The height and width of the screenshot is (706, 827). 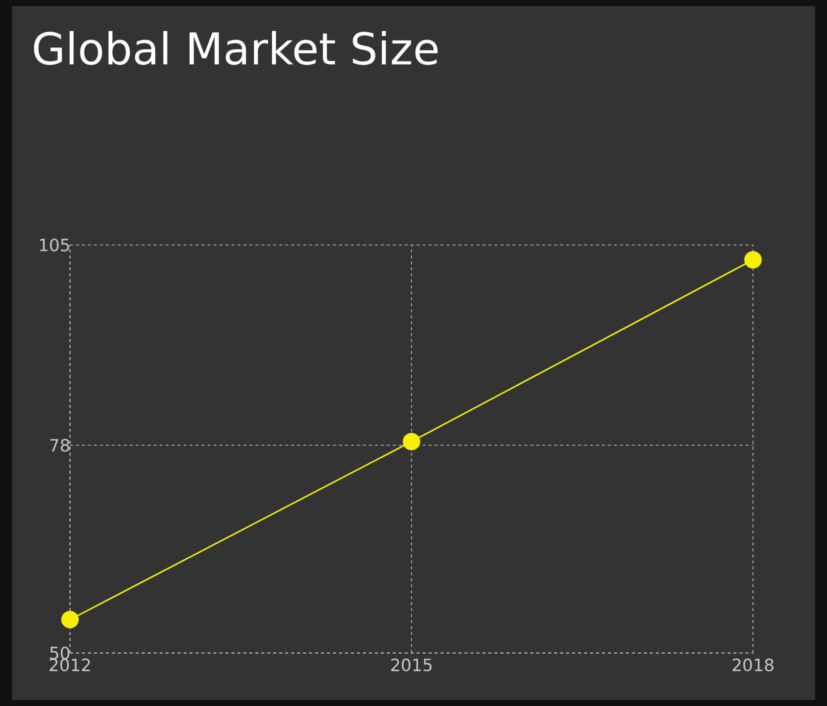 What do you see at coordinates (60, 653) in the screenshot?
I see `y-tick-label: 50` at bounding box center [60, 653].